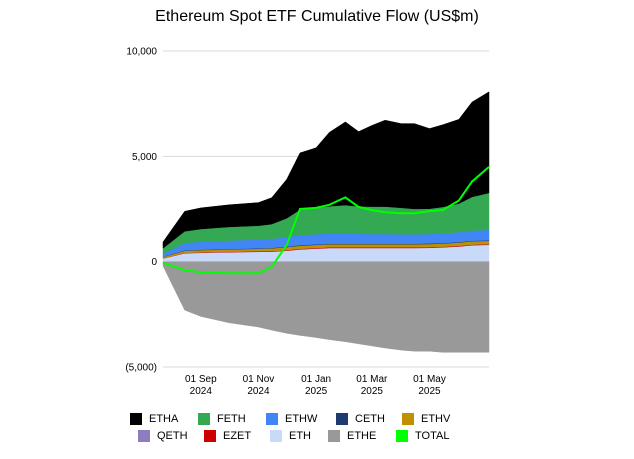 This screenshot has width=634, height=459. I want to click on legend-label-feth: FETH, so click(231, 418).